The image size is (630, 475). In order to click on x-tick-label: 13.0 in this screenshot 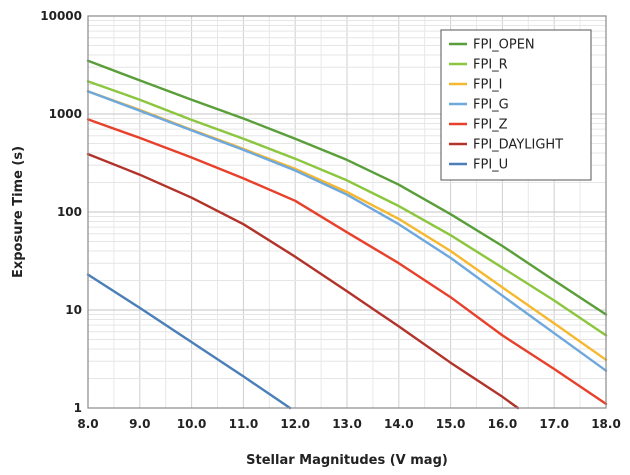, I will do `click(347, 424)`.